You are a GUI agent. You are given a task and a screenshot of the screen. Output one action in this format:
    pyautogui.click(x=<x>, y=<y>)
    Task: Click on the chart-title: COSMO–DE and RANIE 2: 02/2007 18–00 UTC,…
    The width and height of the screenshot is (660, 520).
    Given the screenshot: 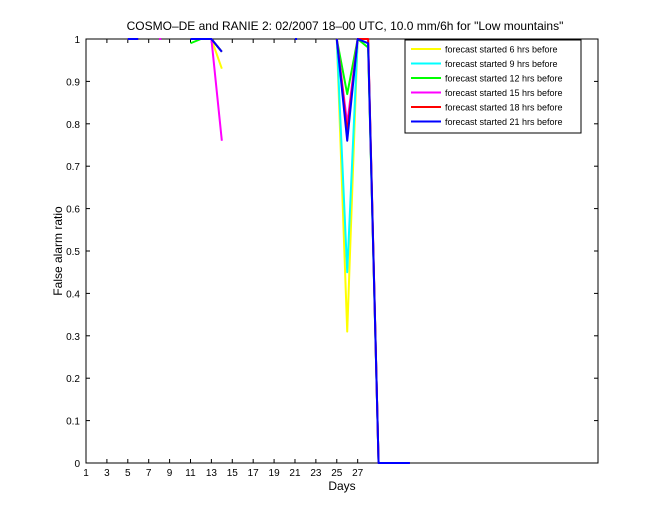 What is the action you would take?
    pyautogui.click(x=345, y=26)
    